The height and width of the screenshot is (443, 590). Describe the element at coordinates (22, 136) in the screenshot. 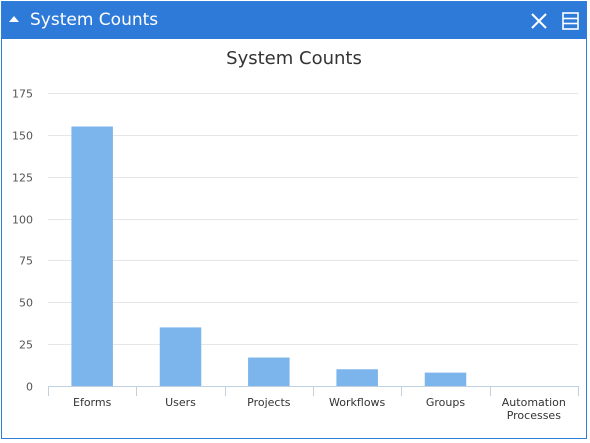

I see `y-tick-label: 150` at that location.